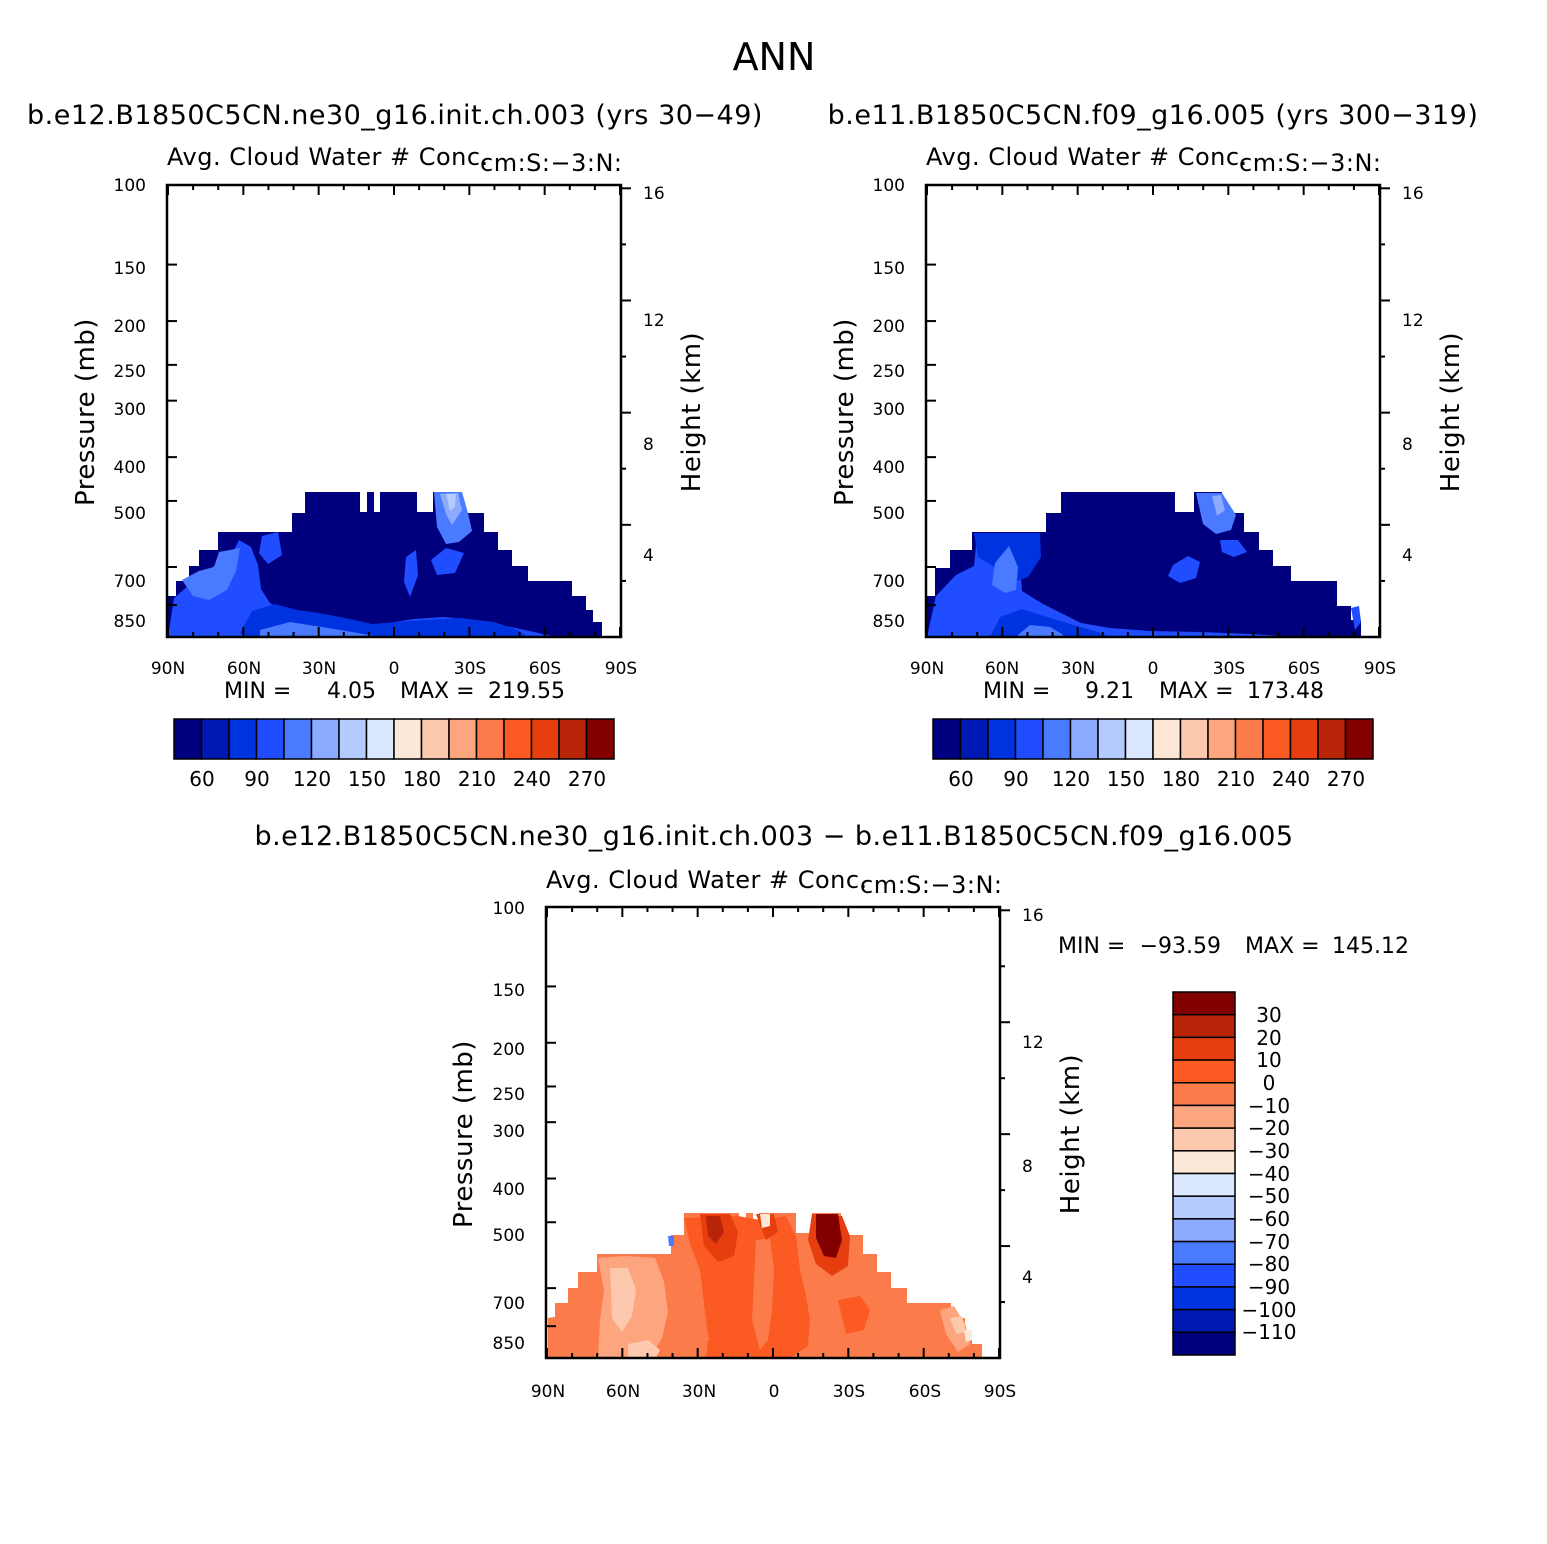 The width and height of the screenshot is (1547, 1544). What do you see at coordinates (1268, 1038) in the screenshot?
I see `colorbar-label: 20` at bounding box center [1268, 1038].